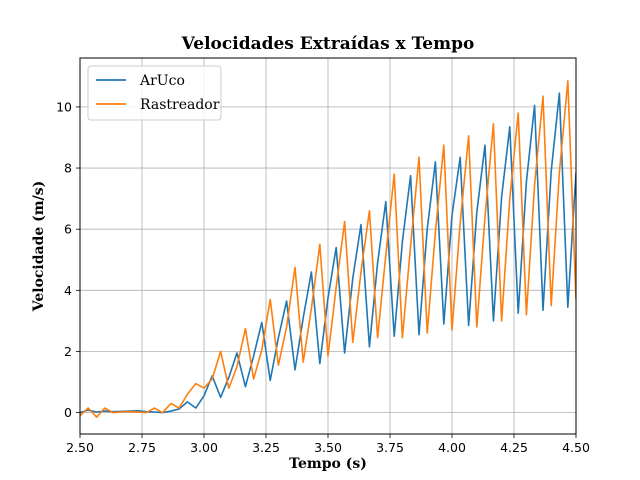 Image resolution: width=640 pixels, height=480 pixels. What do you see at coordinates (328, 464) in the screenshot?
I see `x-axis-label: Tempo (s)` at bounding box center [328, 464].